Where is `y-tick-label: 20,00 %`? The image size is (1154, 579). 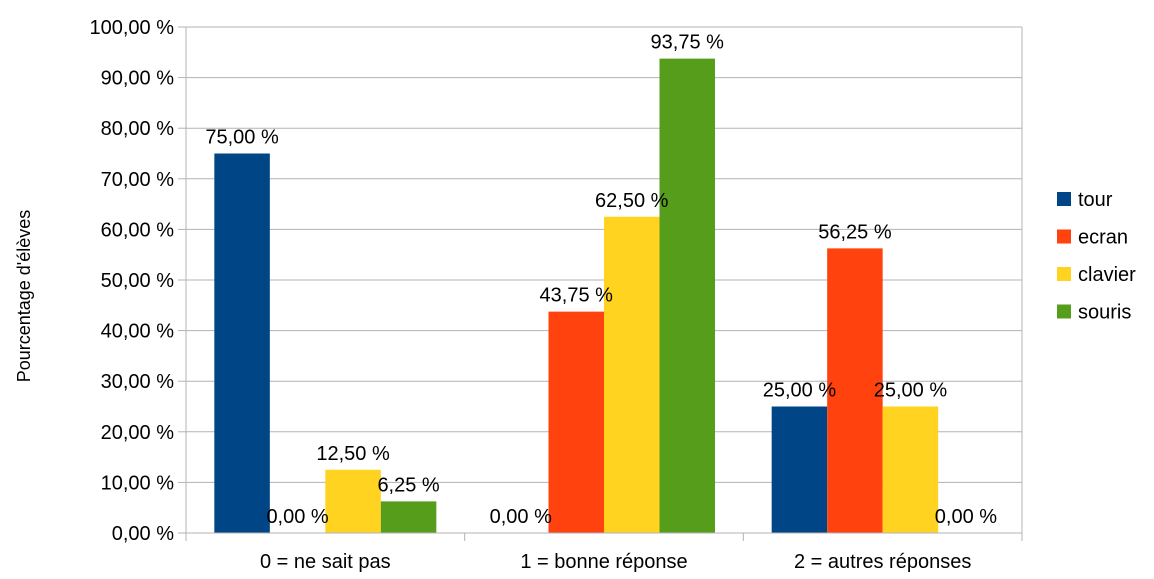
y-tick-label: 20,00 % is located at coordinates (138, 433).